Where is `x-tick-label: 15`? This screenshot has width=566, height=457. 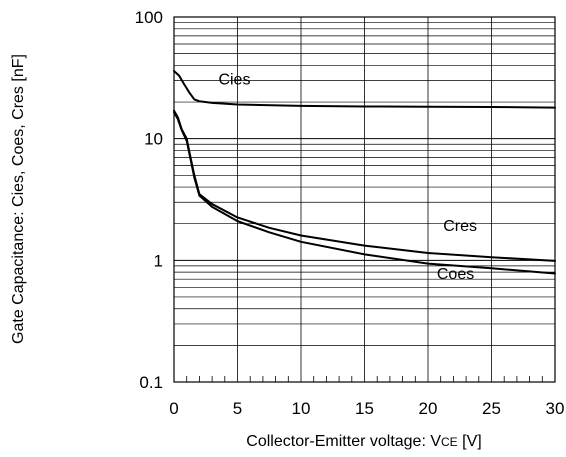 x-tick-label: 15 is located at coordinates (364, 408).